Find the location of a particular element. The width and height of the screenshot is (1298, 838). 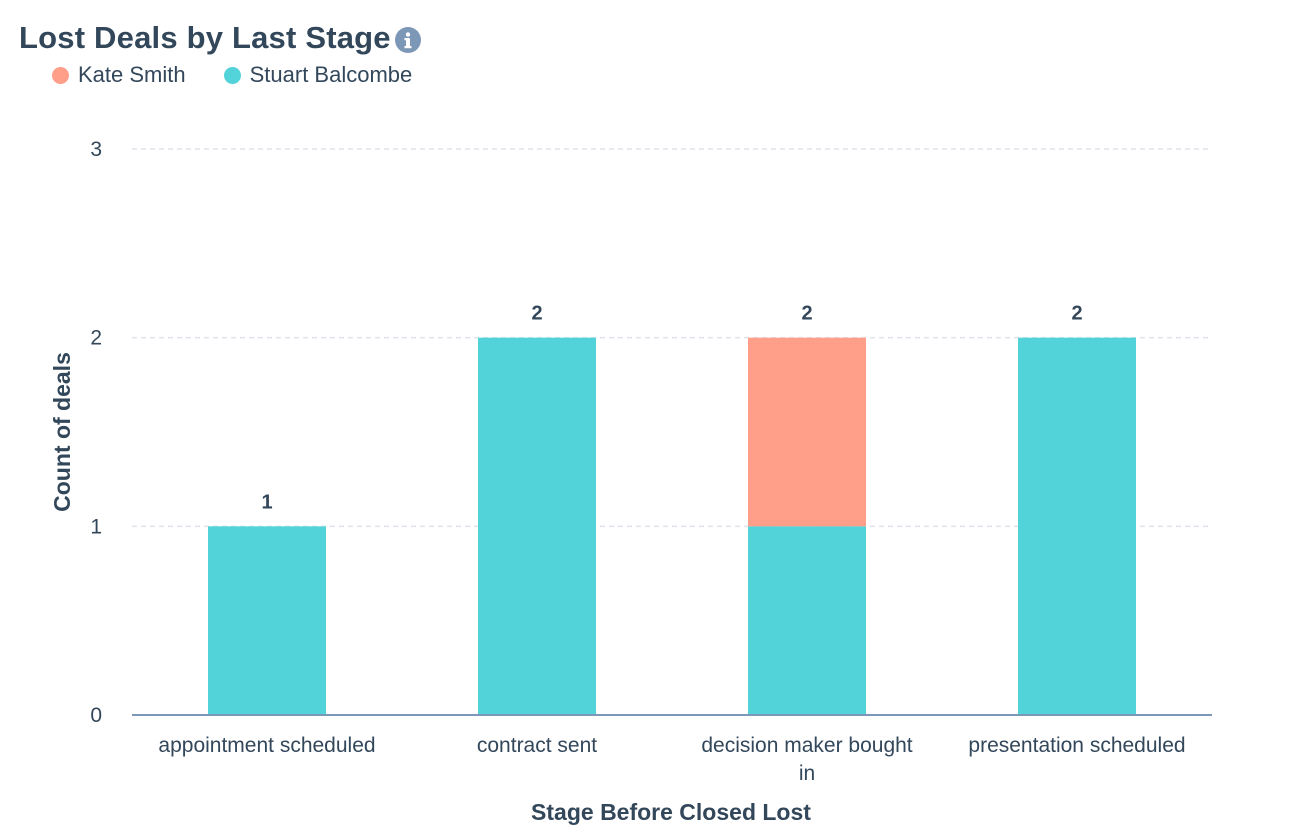

info-icon-glyph is located at coordinates (408, 39).